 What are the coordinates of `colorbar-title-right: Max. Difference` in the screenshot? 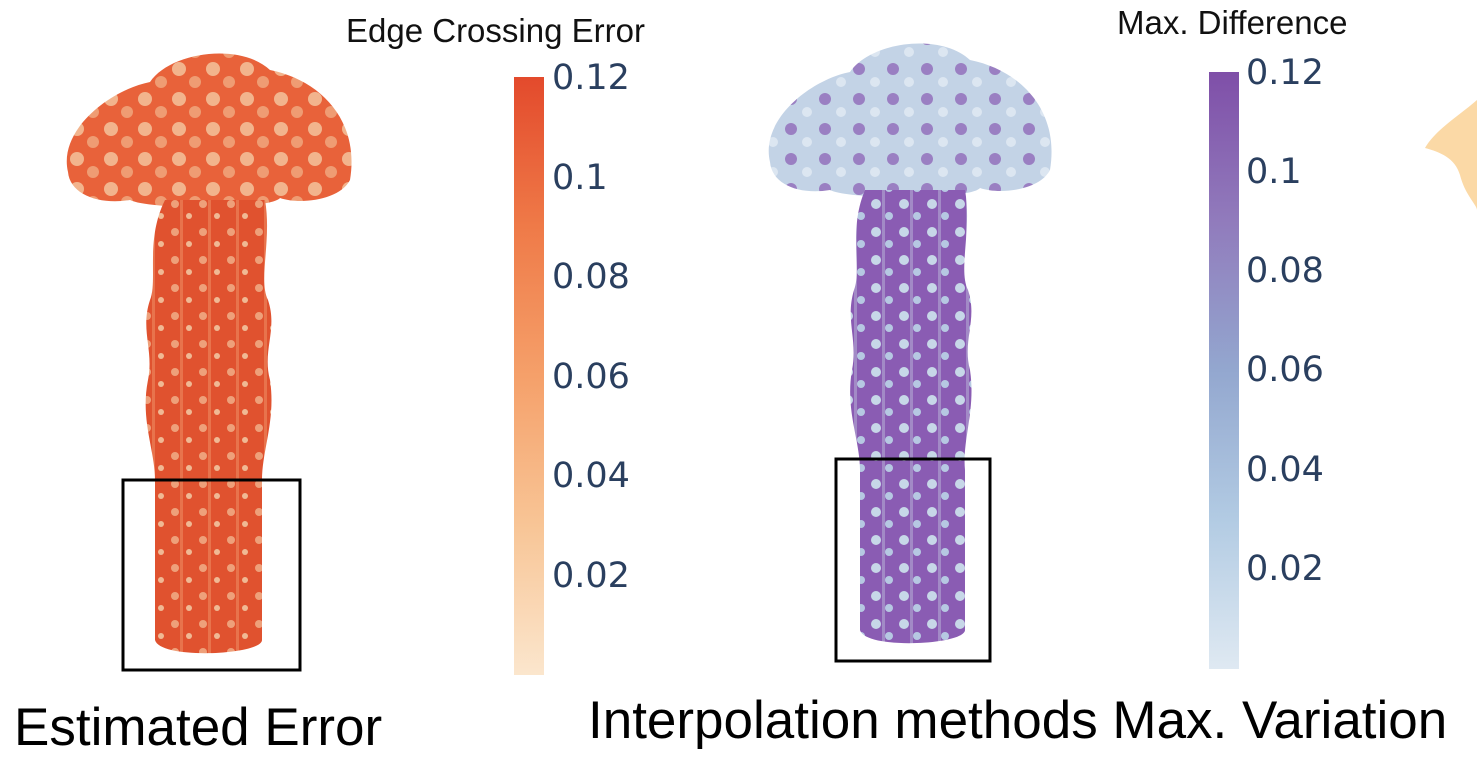 It's located at (1232, 22).